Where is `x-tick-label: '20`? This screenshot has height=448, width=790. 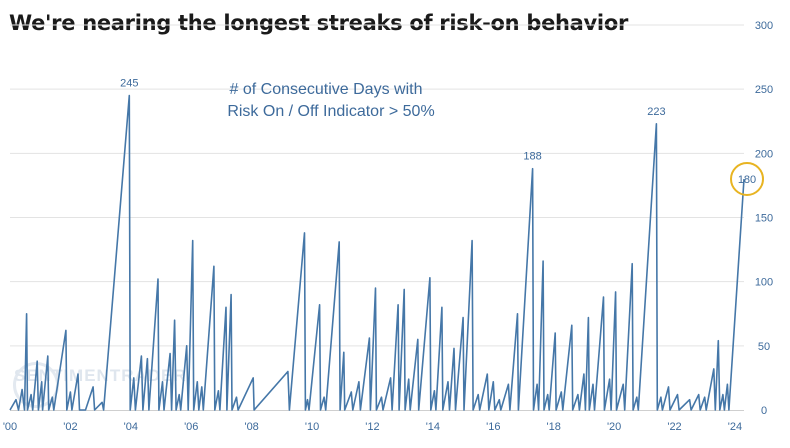
x-tick-label: '20 is located at coordinates (614, 427).